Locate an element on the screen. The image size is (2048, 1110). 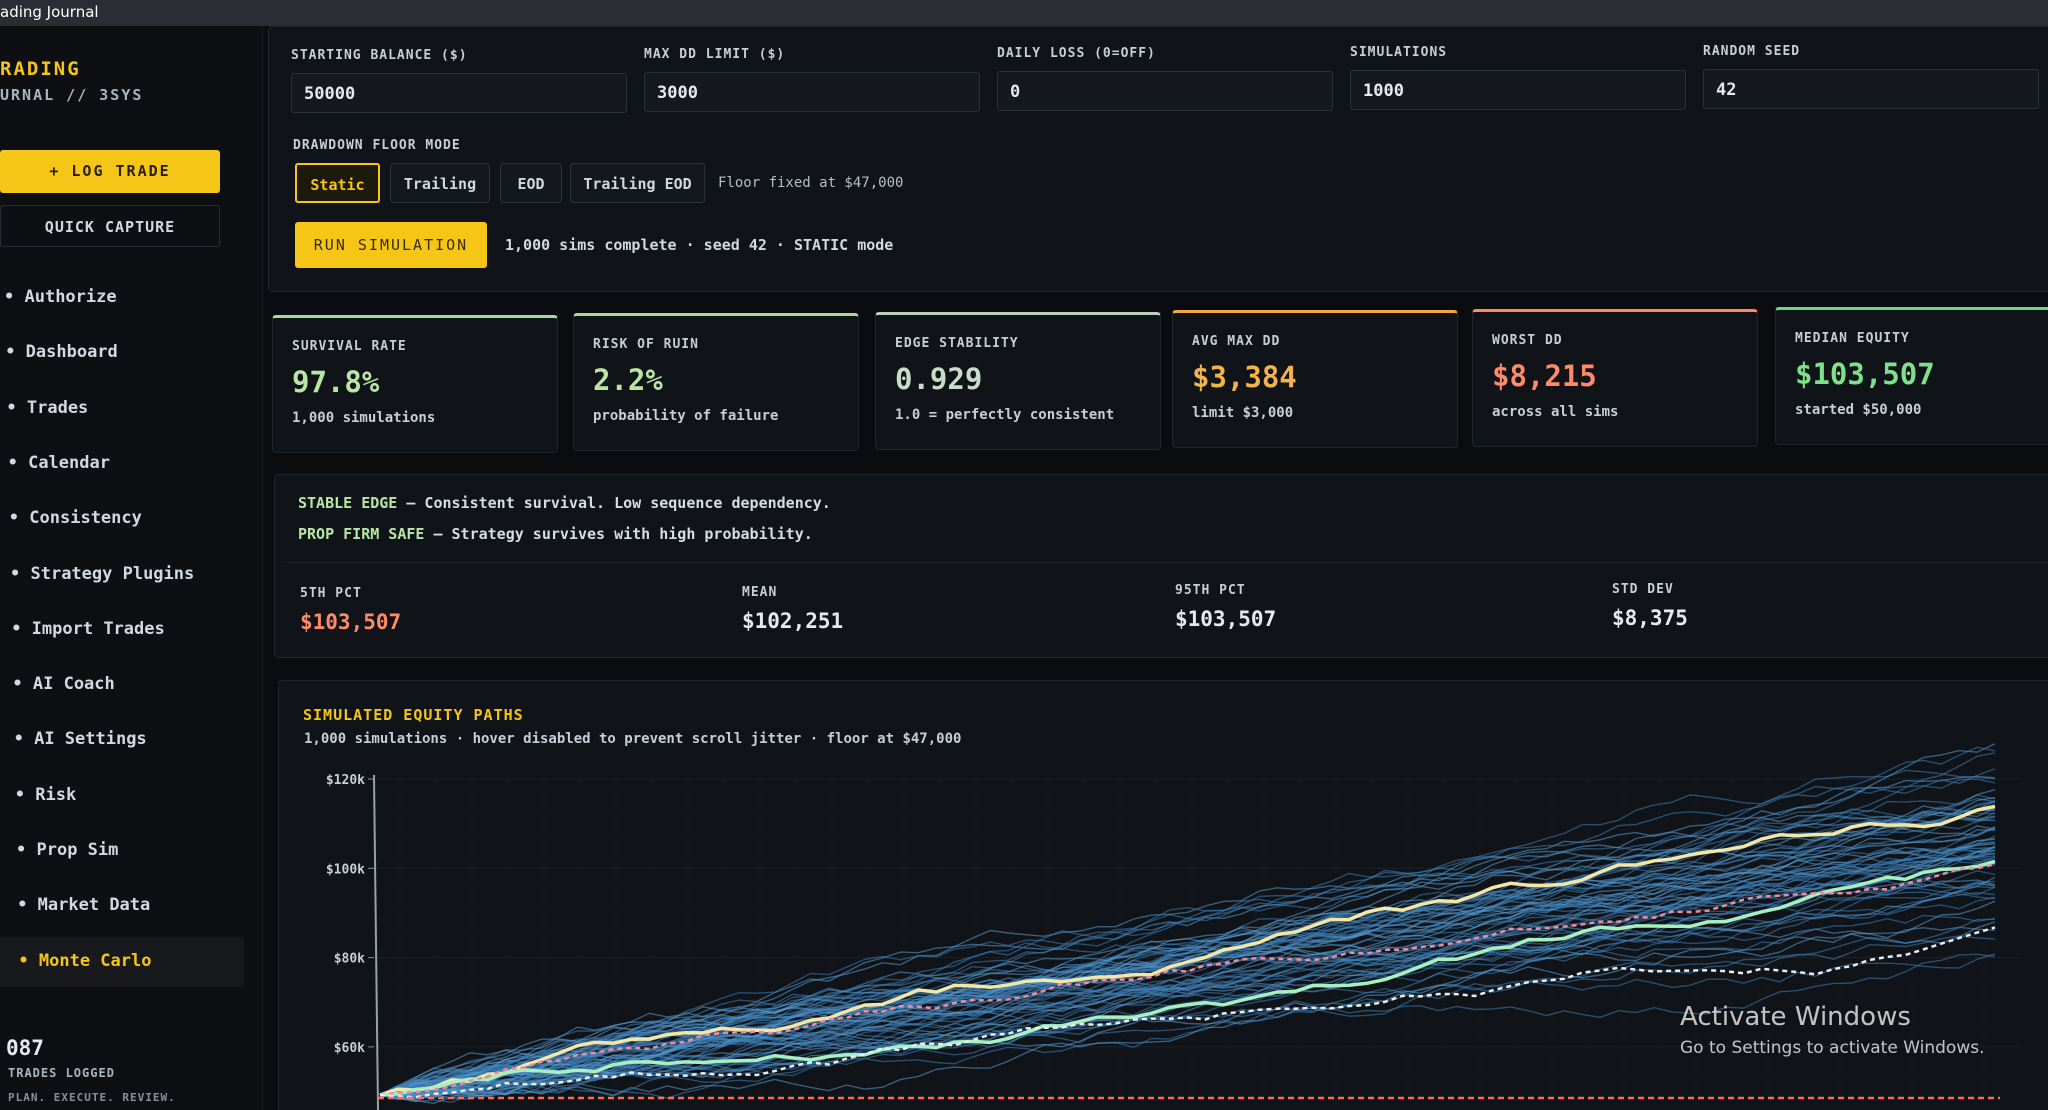
log-trade-button: + LOG TRADE is located at coordinates (110, 171).